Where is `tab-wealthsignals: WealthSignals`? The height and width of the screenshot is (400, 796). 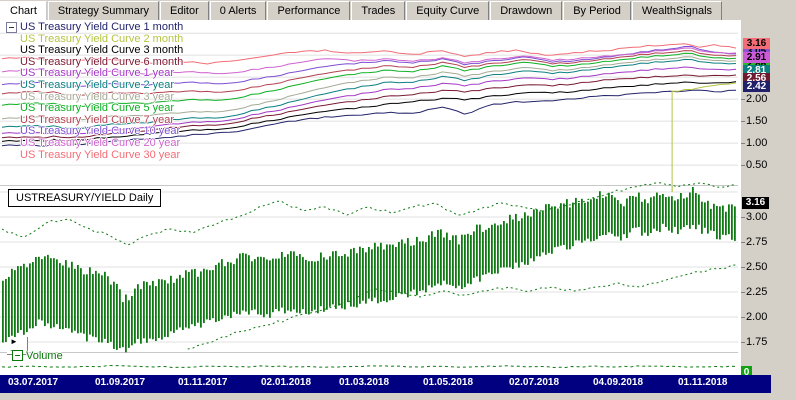 tab-wealthsignals: WealthSignals is located at coordinates (677, 10).